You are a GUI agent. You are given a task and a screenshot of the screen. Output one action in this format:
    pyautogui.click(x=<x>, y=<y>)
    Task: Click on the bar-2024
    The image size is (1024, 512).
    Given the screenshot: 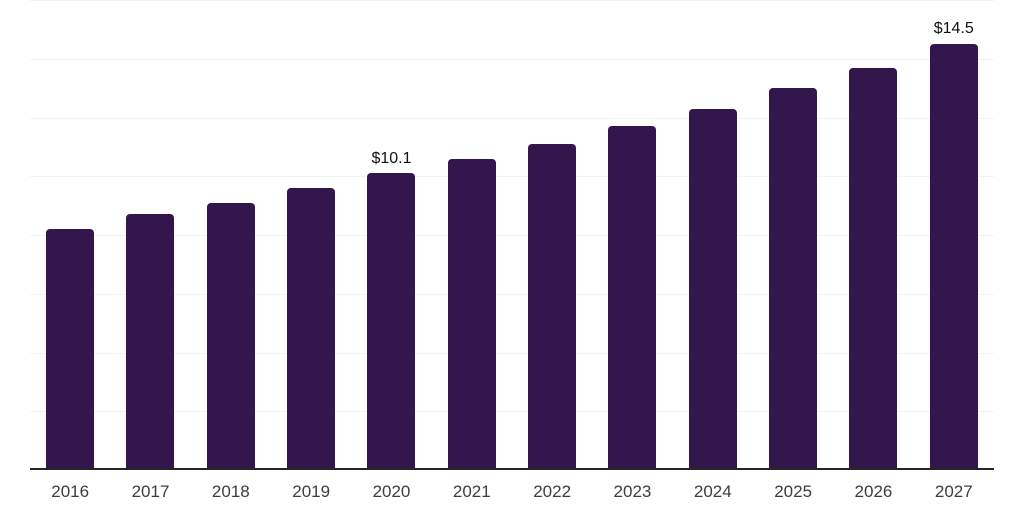 What is the action you would take?
    pyautogui.click(x=712, y=289)
    